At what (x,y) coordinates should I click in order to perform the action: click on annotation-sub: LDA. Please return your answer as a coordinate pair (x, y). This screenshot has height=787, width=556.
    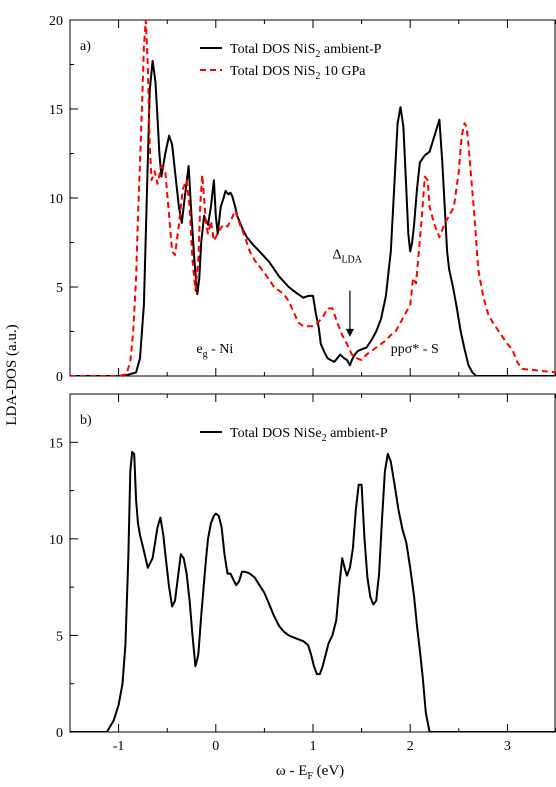
    Looking at the image, I should click on (351, 260).